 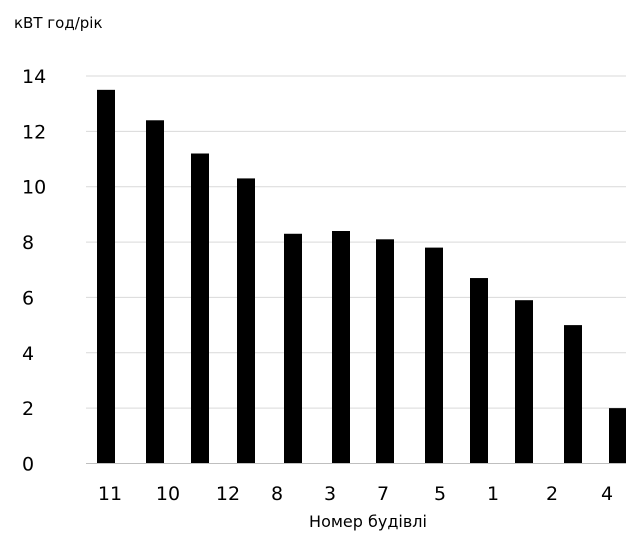 I want to click on x-tick-label: 10, so click(x=168, y=494).